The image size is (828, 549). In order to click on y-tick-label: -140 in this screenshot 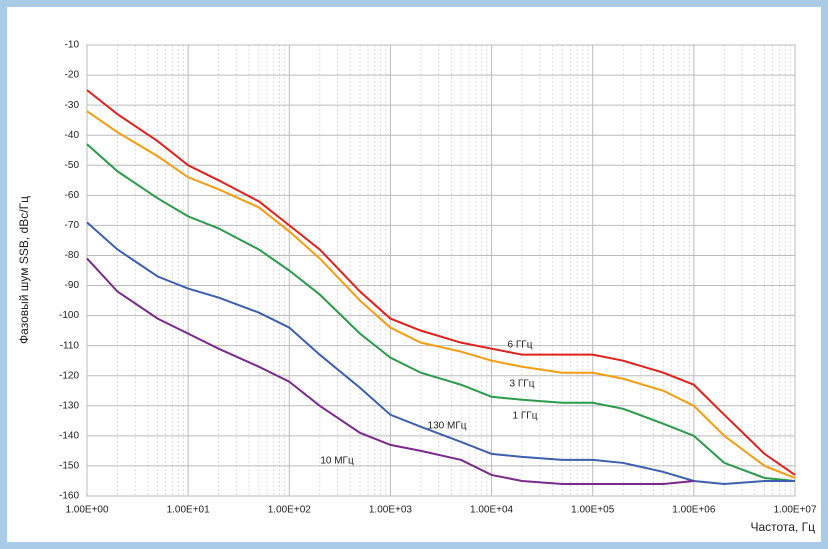, I will do `click(69, 436)`.